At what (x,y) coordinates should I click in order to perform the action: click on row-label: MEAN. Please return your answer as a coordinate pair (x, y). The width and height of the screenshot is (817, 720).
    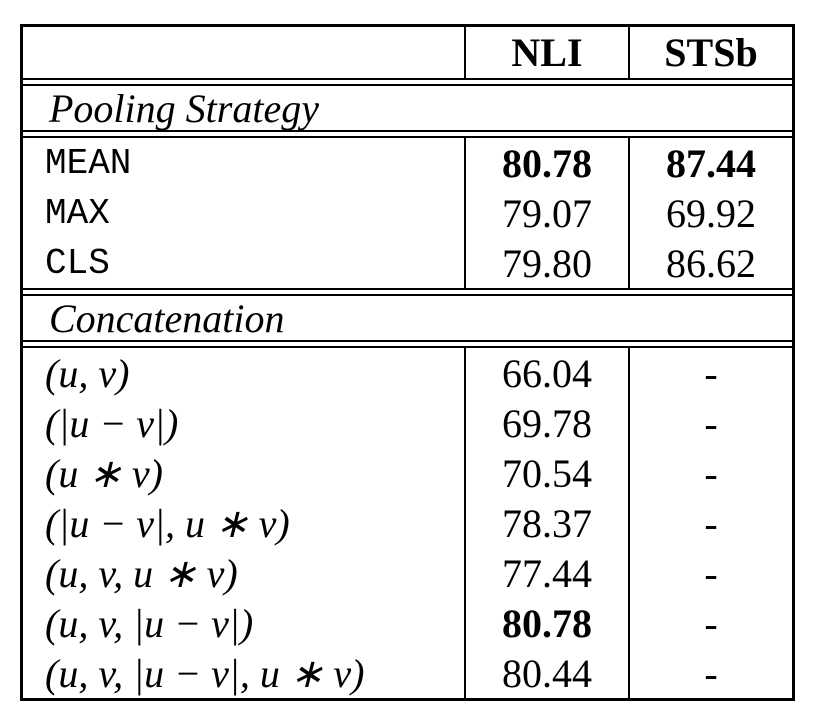
    Looking at the image, I should click on (88, 163).